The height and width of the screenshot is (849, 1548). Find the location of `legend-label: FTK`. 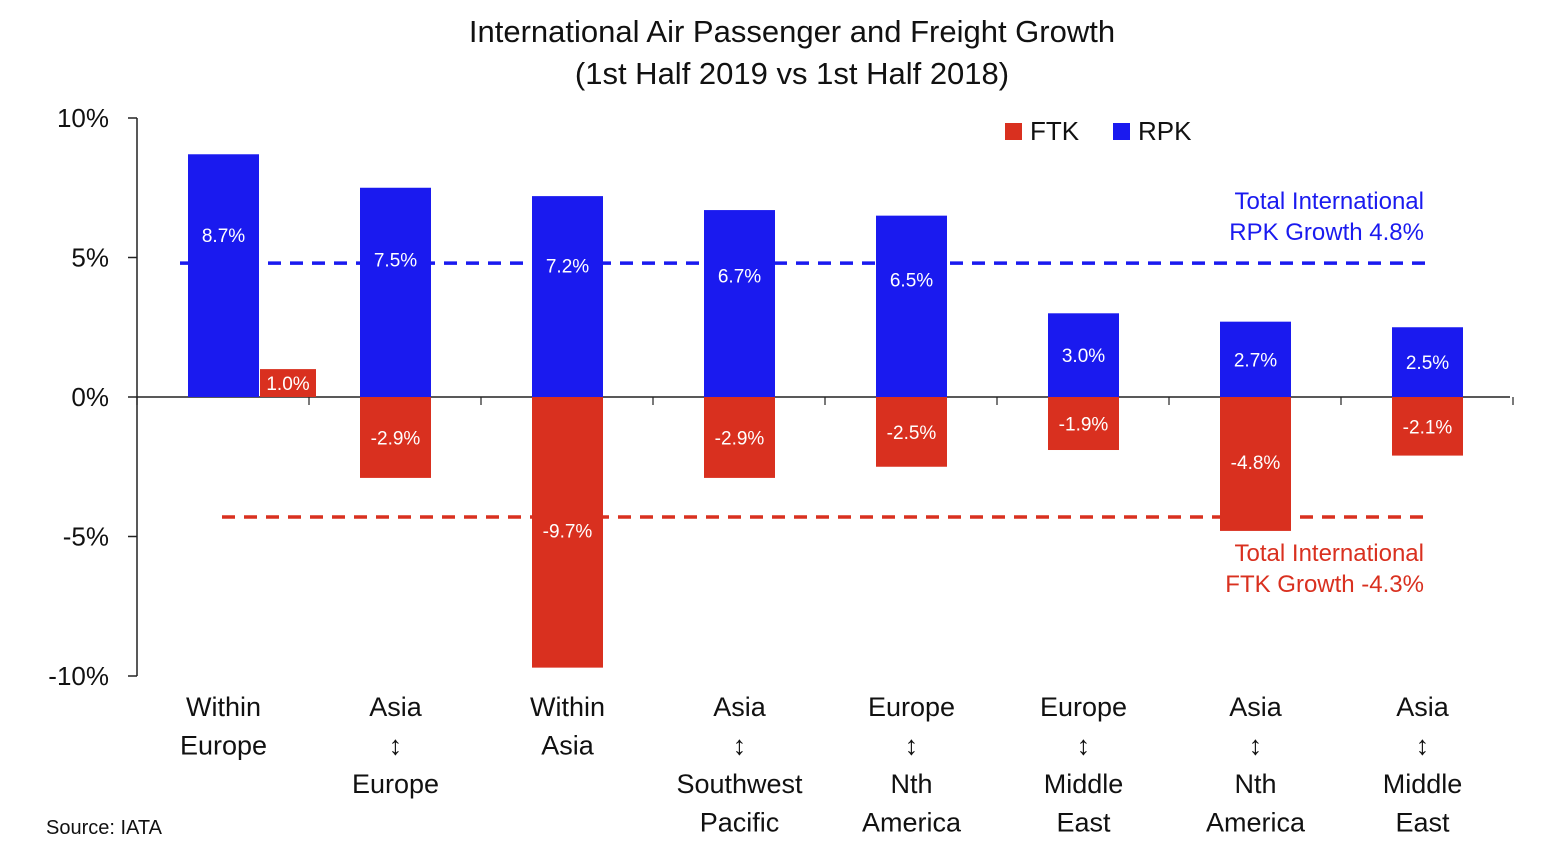

legend-label: FTK is located at coordinates (1055, 131).